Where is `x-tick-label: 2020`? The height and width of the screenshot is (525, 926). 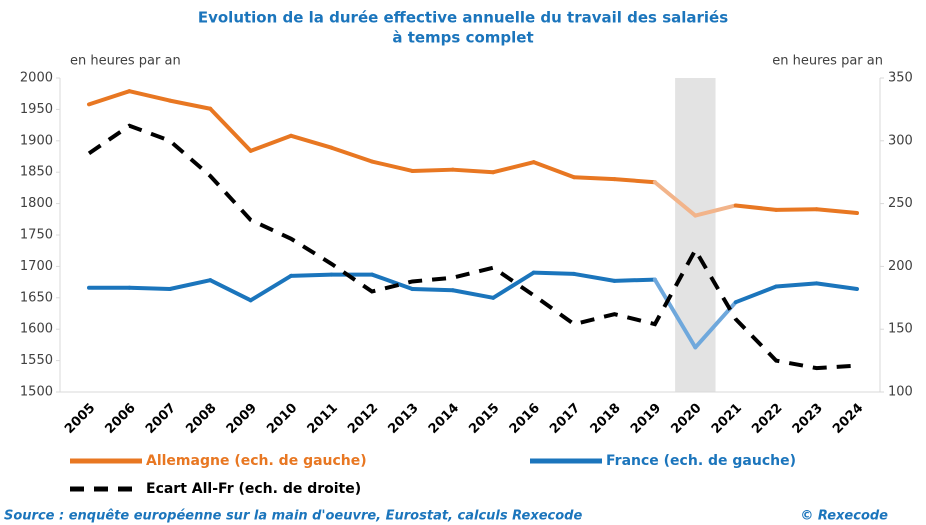
x-tick-label: 2020 is located at coordinates (686, 419).